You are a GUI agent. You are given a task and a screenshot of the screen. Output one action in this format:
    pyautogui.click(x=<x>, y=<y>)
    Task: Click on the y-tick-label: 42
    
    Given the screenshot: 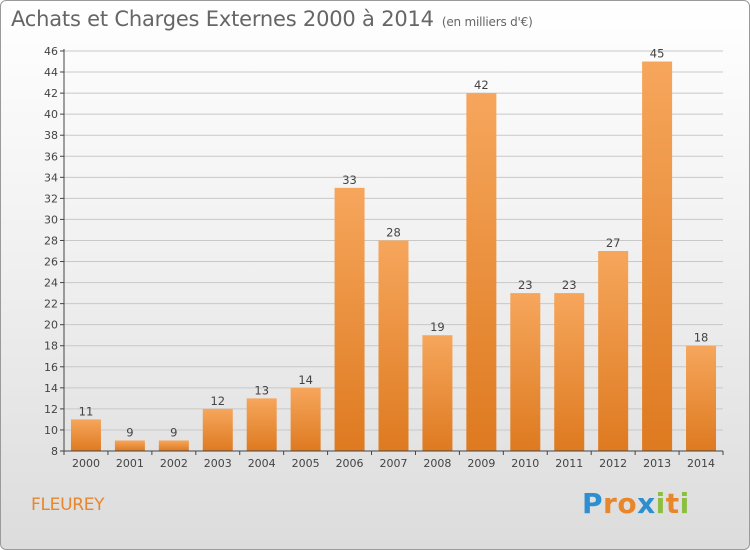 What is the action you would take?
    pyautogui.click(x=51, y=93)
    